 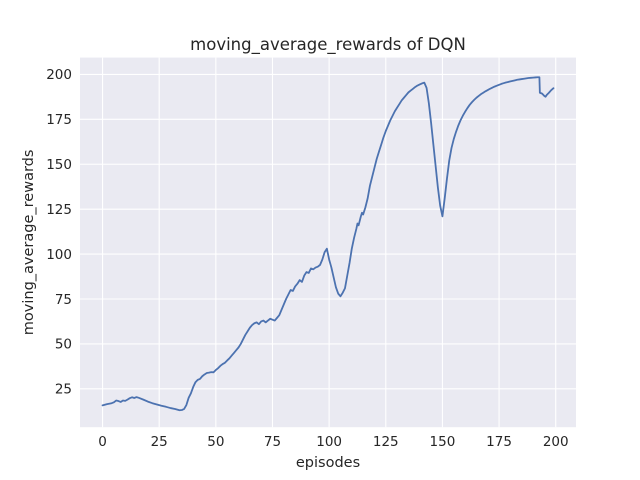 I want to click on x-tick-label: 125, so click(x=386, y=442).